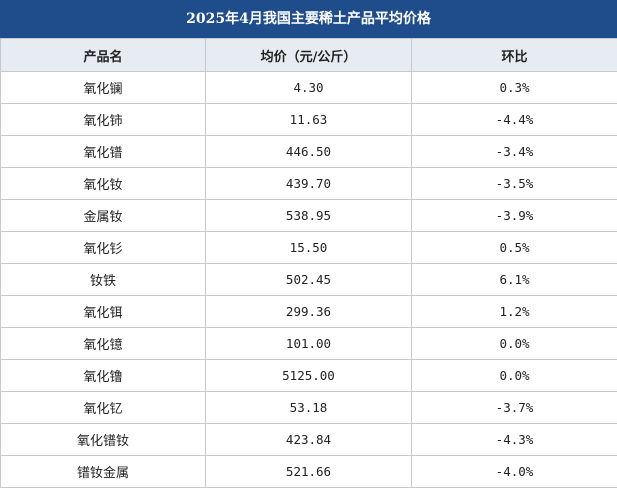 The height and width of the screenshot is (502, 617). I want to click on column-header-mom: 环比, so click(514, 55).